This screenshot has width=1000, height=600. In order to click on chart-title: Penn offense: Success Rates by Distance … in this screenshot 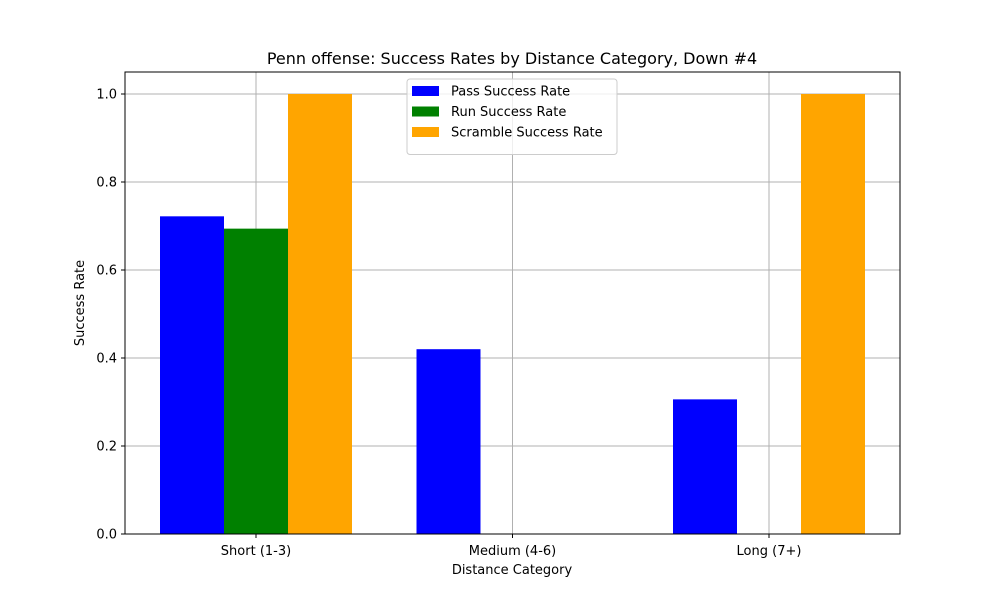, I will do `click(512, 58)`.